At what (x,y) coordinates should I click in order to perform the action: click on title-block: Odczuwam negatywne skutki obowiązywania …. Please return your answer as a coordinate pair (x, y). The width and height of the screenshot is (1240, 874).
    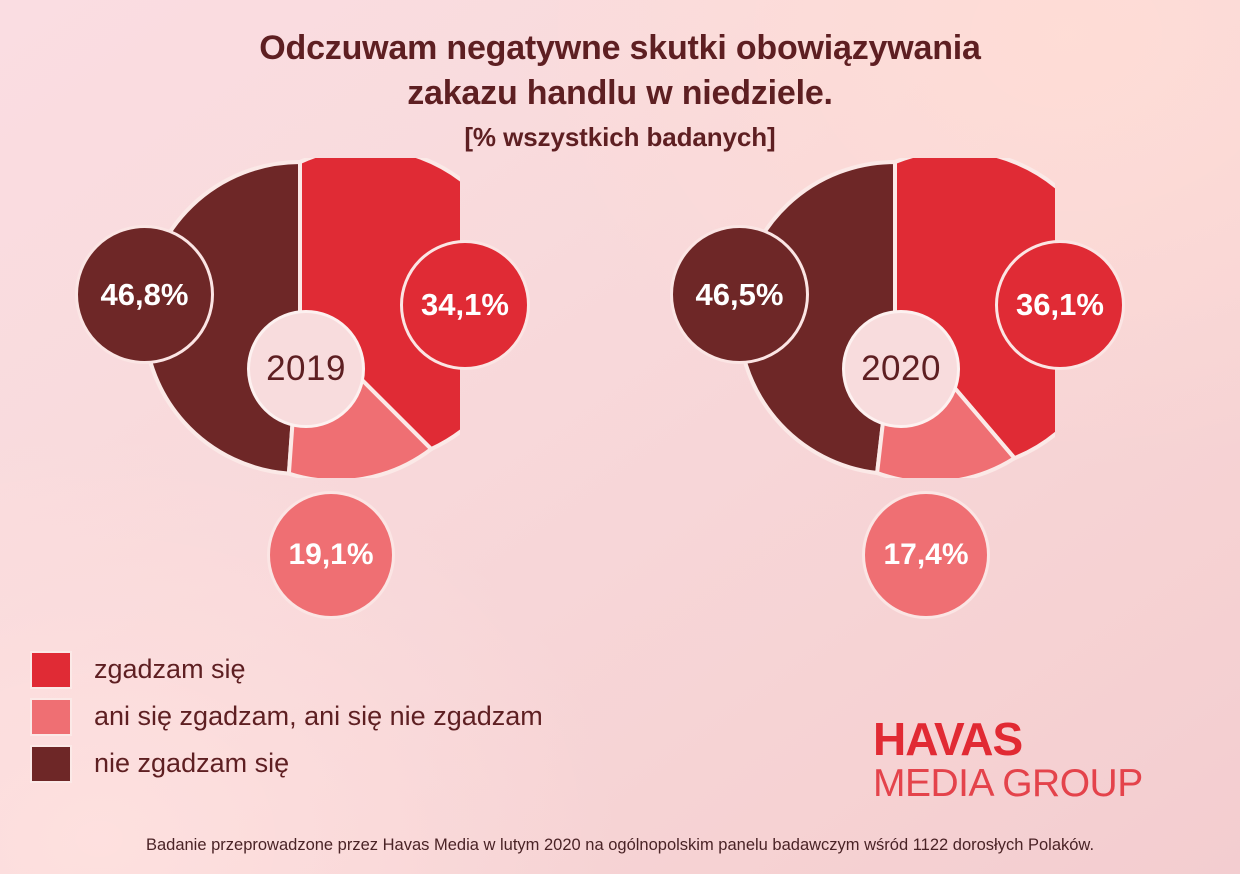
    Looking at the image, I should click on (620, 89).